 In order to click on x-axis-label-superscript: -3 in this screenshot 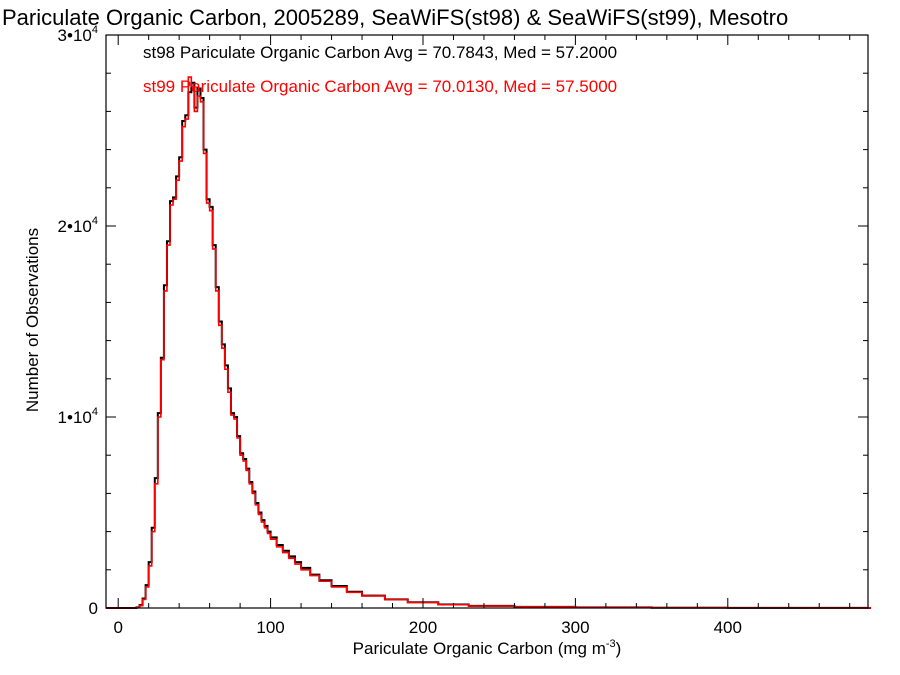, I will do `click(611, 644)`.